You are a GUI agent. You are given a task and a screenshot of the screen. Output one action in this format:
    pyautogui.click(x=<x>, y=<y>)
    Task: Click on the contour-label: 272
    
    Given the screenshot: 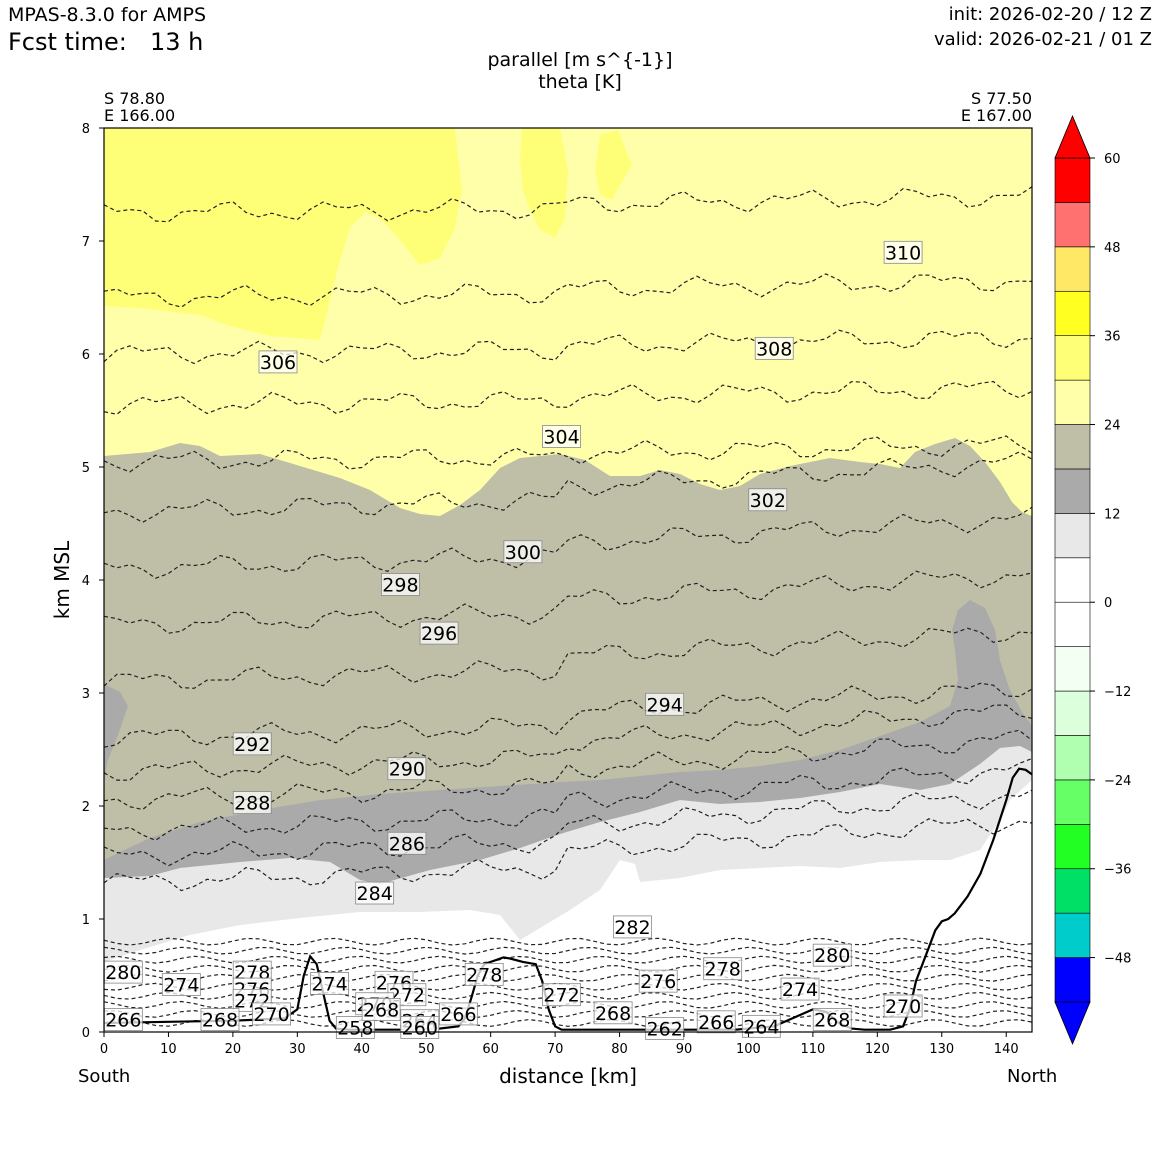 What is the action you would take?
    pyautogui.click(x=561, y=995)
    